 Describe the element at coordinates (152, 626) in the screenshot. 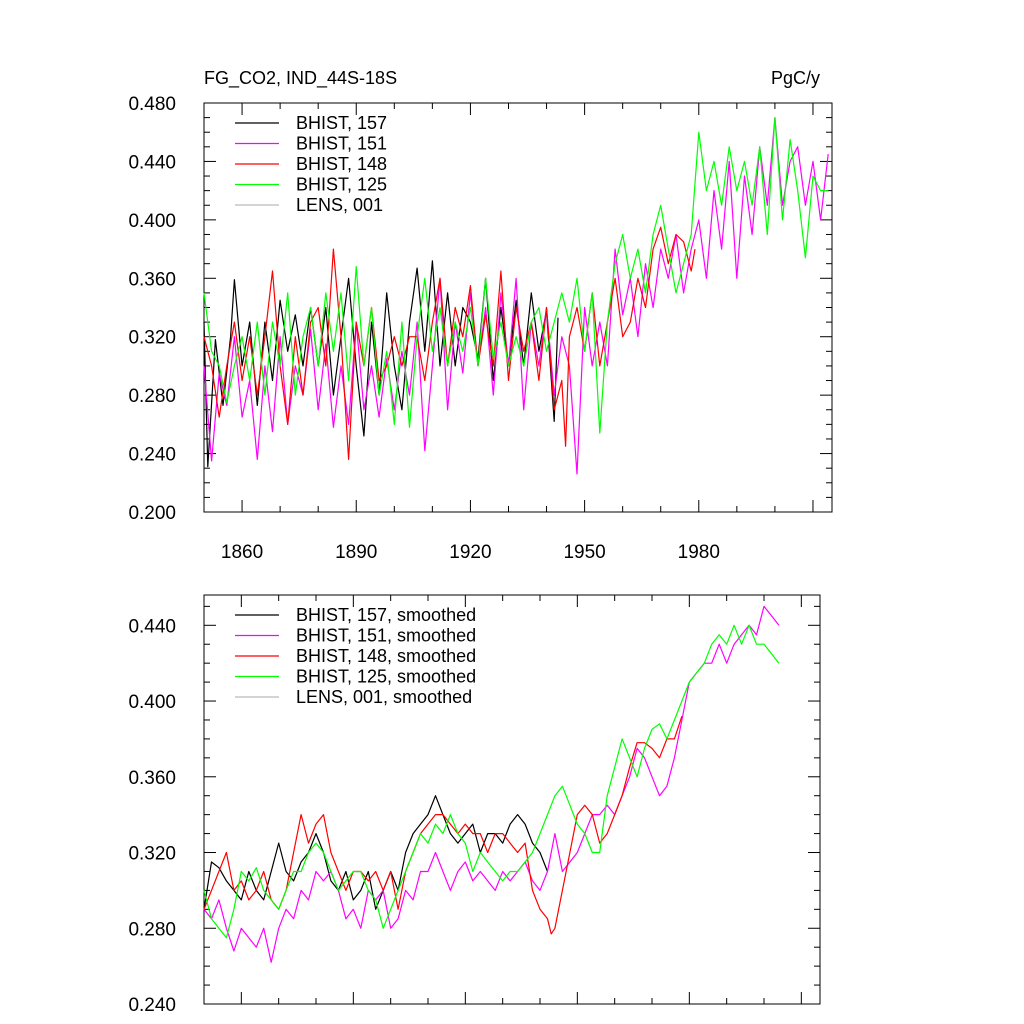

I see `panel2-y-tick-label: 0.440` at that location.